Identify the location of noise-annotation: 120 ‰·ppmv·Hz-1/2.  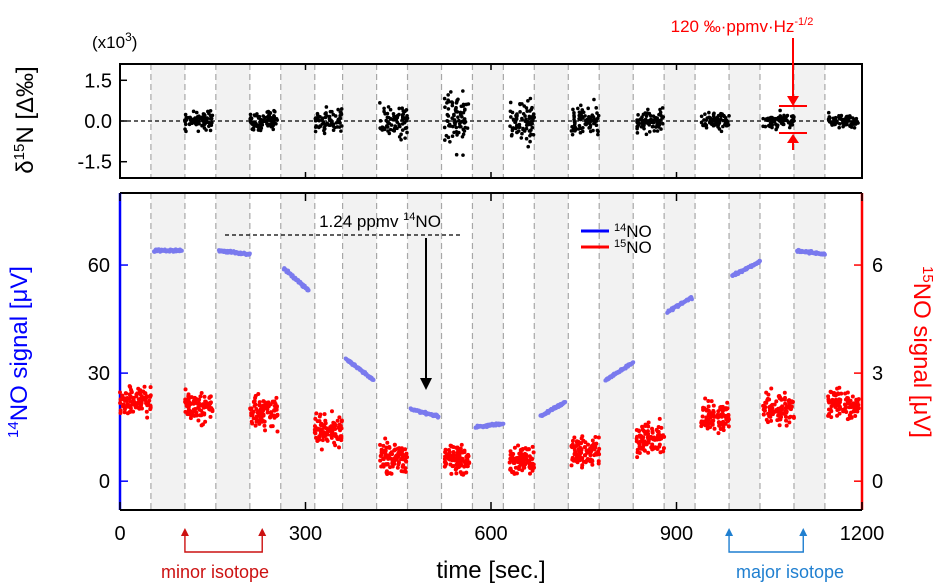
(742, 83).